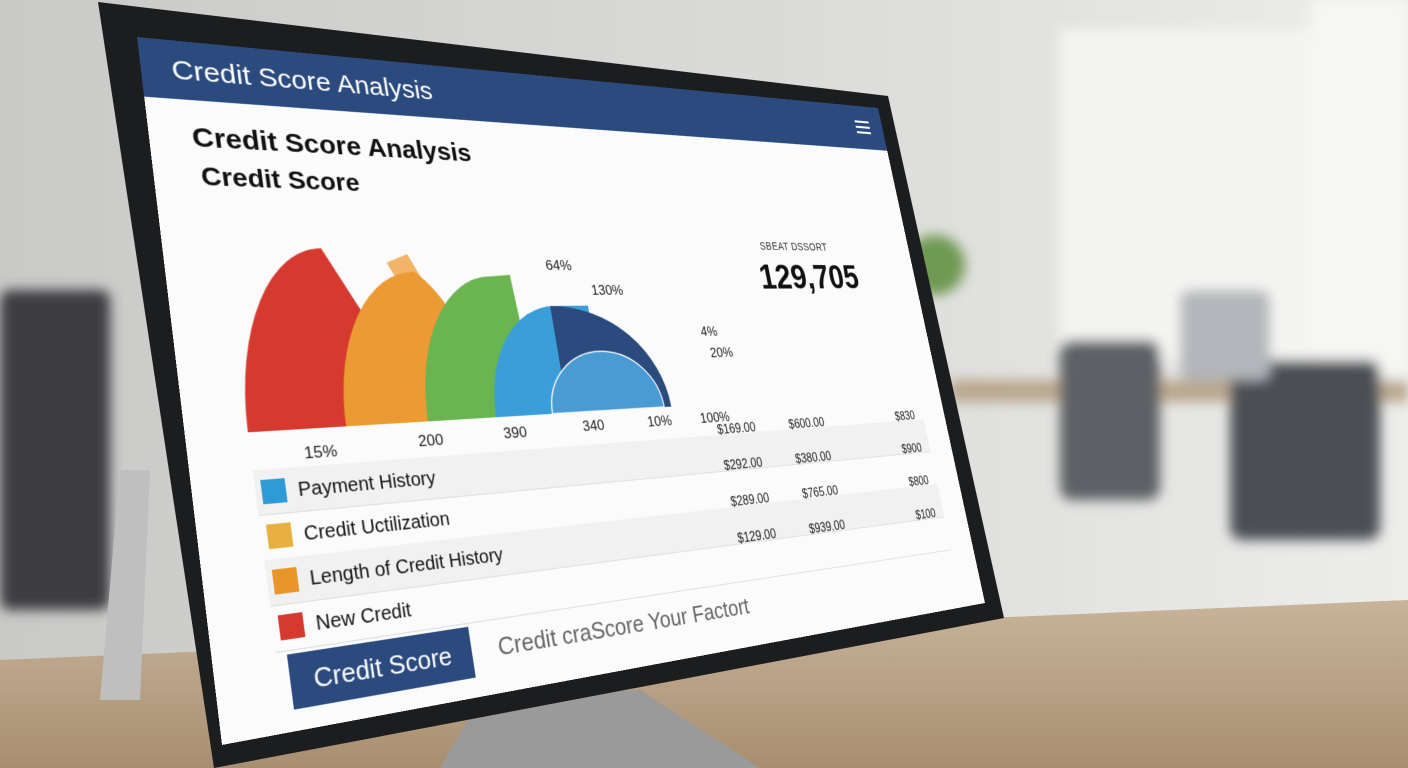 Image resolution: width=1408 pixels, height=768 pixels. What do you see at coordinates (558, 265) in the screenshot?
I see `top-label: 64%` at bounding box center [558, 265].